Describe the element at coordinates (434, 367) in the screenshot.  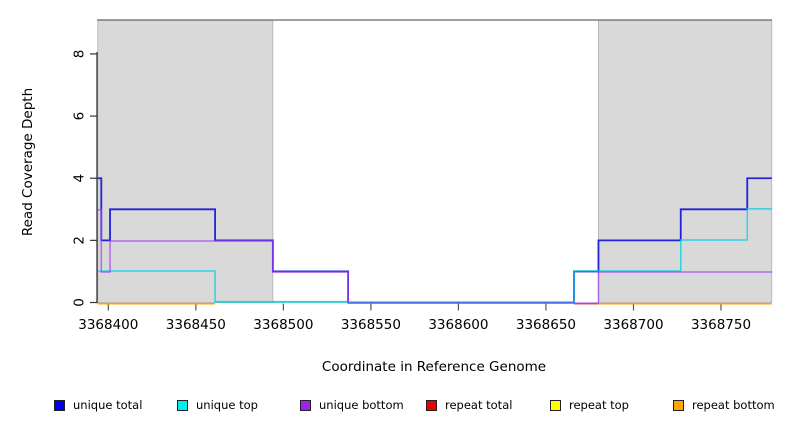
I see `x-axis-title: Coordinate in Reference Genome` at that location.